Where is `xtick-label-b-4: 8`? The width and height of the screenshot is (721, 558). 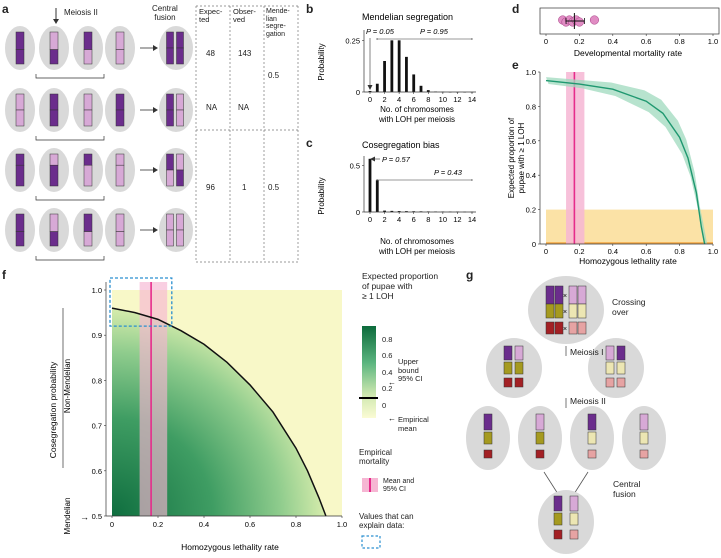
xtick-label-b-4: 8 is located at coordinates (428, 99).